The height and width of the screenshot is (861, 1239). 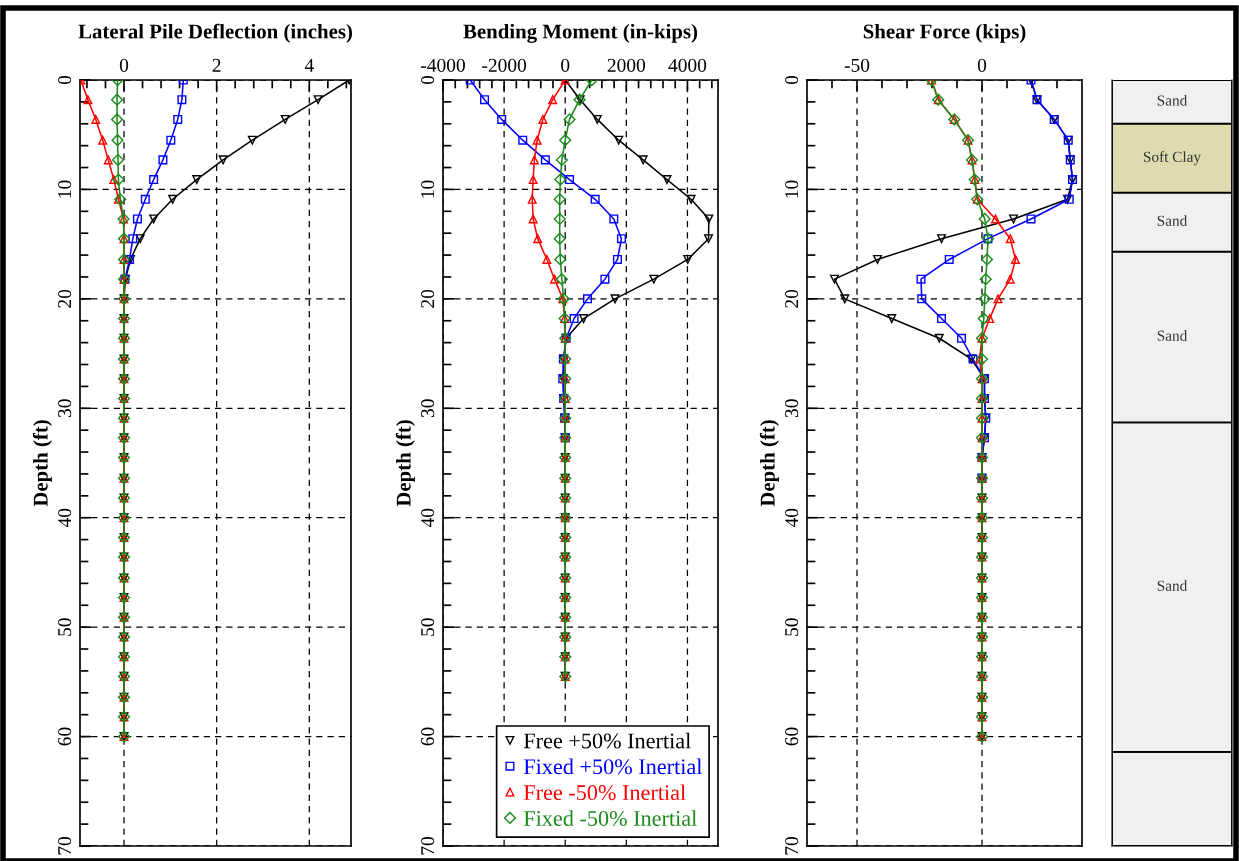 I want to click on x-tick-label: 2, so click(x=216, y=65).